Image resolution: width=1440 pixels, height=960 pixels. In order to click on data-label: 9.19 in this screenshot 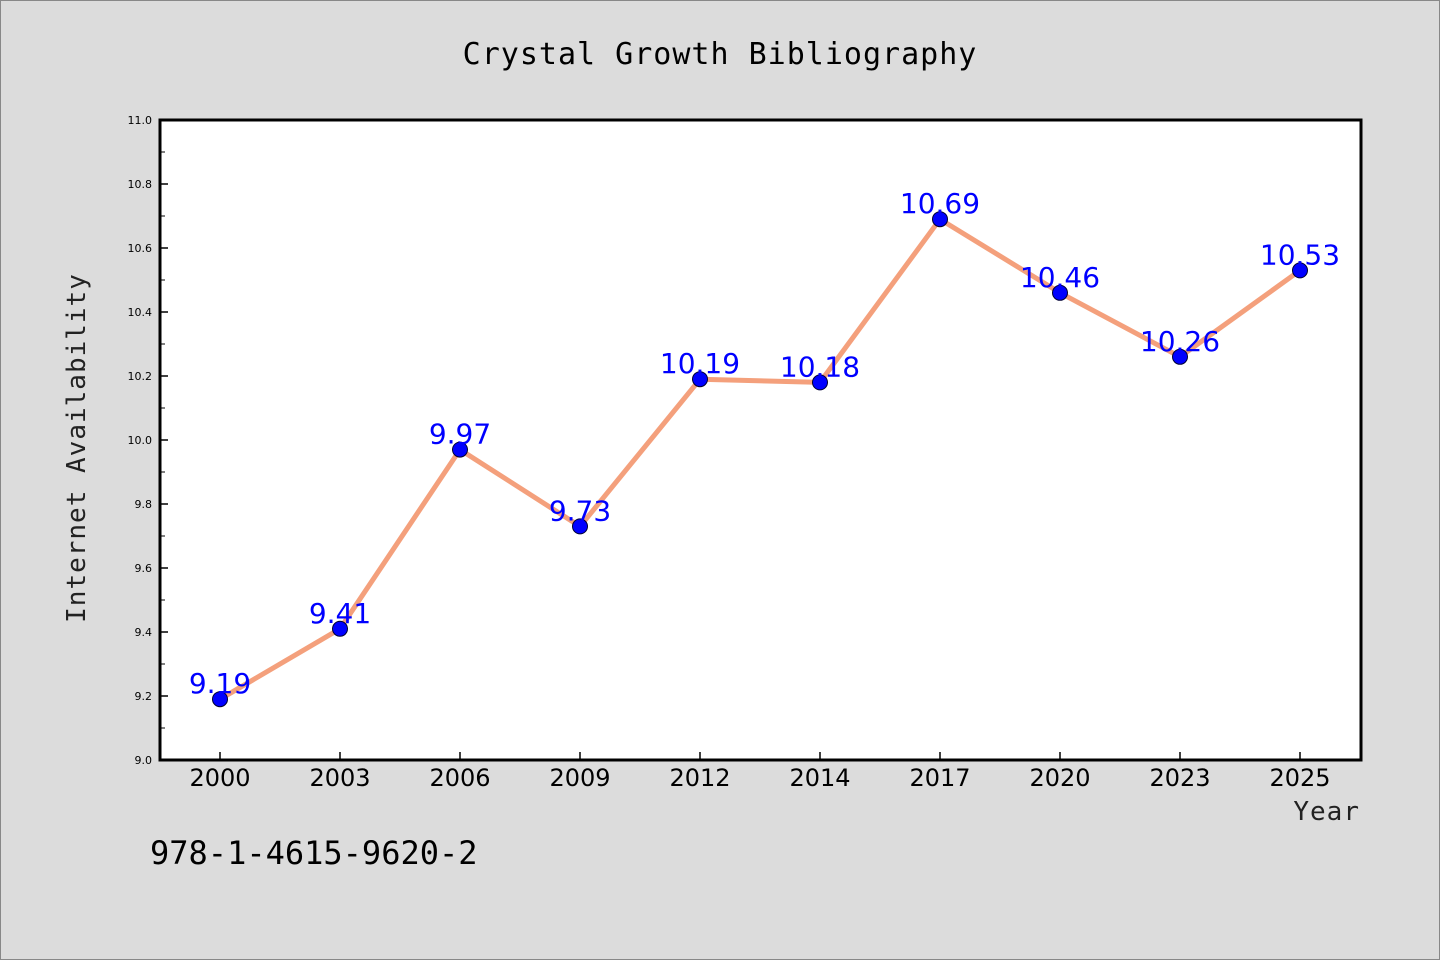, I will do `click(220, 683)`.